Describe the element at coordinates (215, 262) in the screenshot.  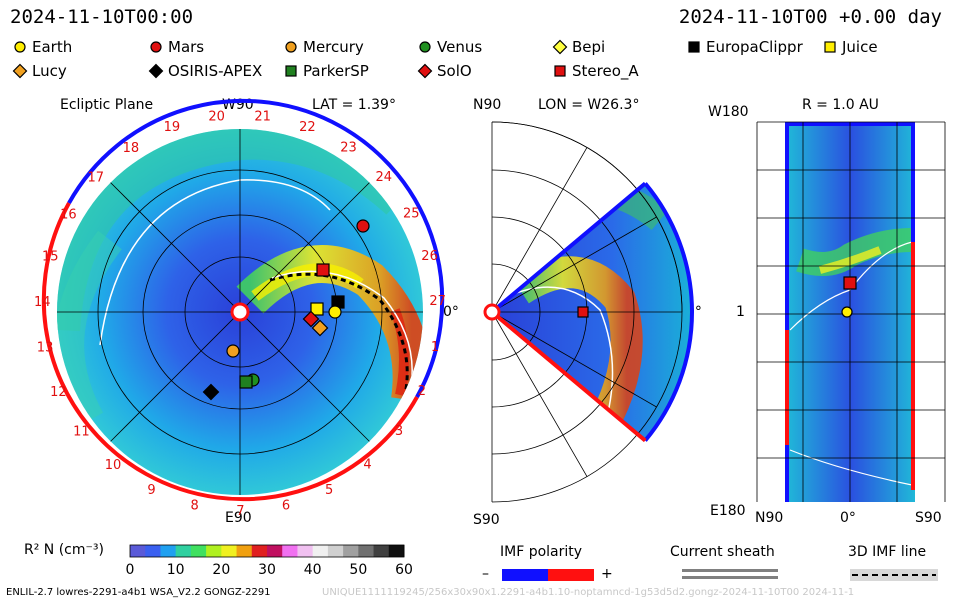
I see `current-sheet-line` at that location.